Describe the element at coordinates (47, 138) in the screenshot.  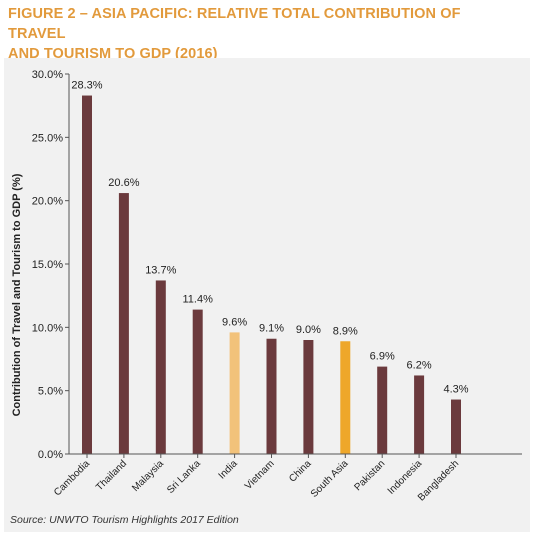
I see `y-tick-label: 25.0%` at that location.